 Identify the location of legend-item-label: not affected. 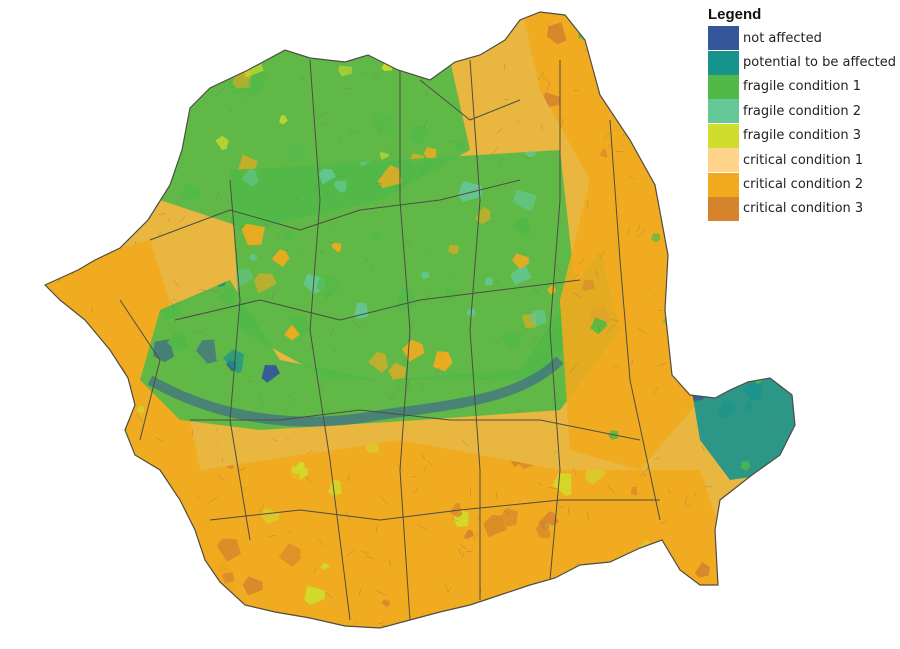
(782, 38).